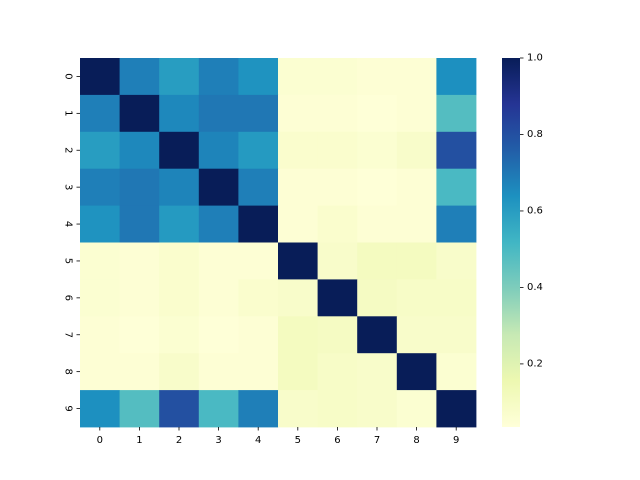 Image resolution: width=640 pixels, height=480 pixels. Describe the element at coordinates (511, 242) in the screenshot. I see `colorbar` at that location.